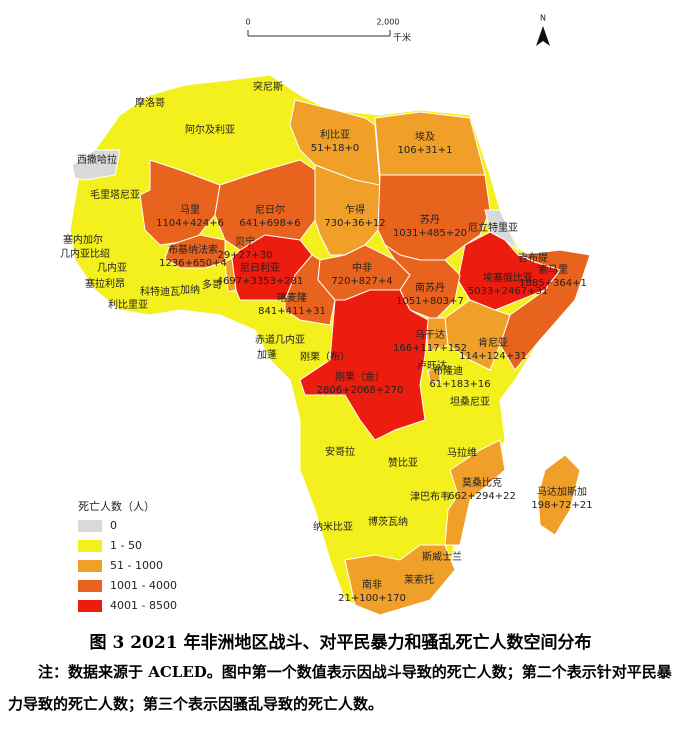 The height and width of the screenshot is (731, 681). I want to click on scale-label: 0, so click(247, 22).